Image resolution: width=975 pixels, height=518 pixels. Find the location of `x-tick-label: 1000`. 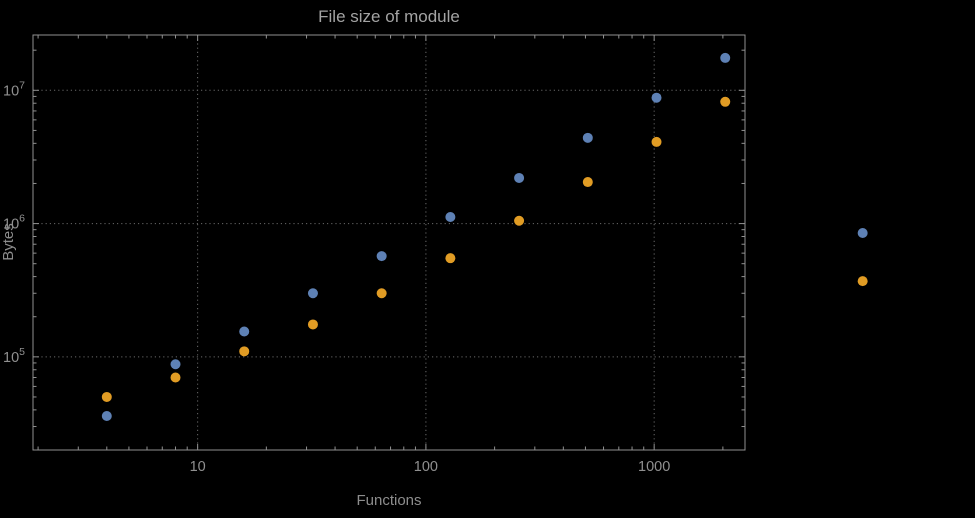

x-tick-label: 1000 is located at coordinates (654, 467).